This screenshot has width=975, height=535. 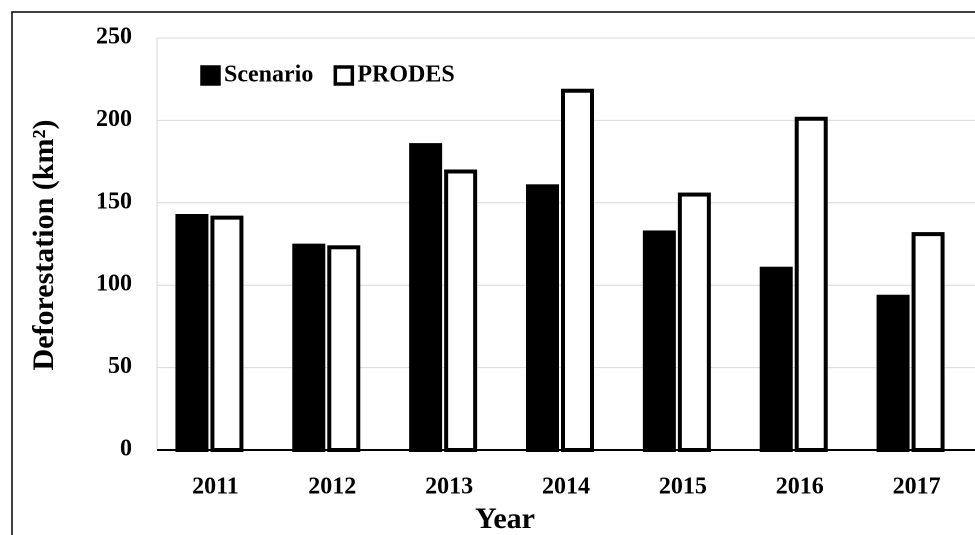 What do you see at coordinates (126, 449) in the screenshot?
I see `y-tick-label: 0` at bounding box center [126, 449].